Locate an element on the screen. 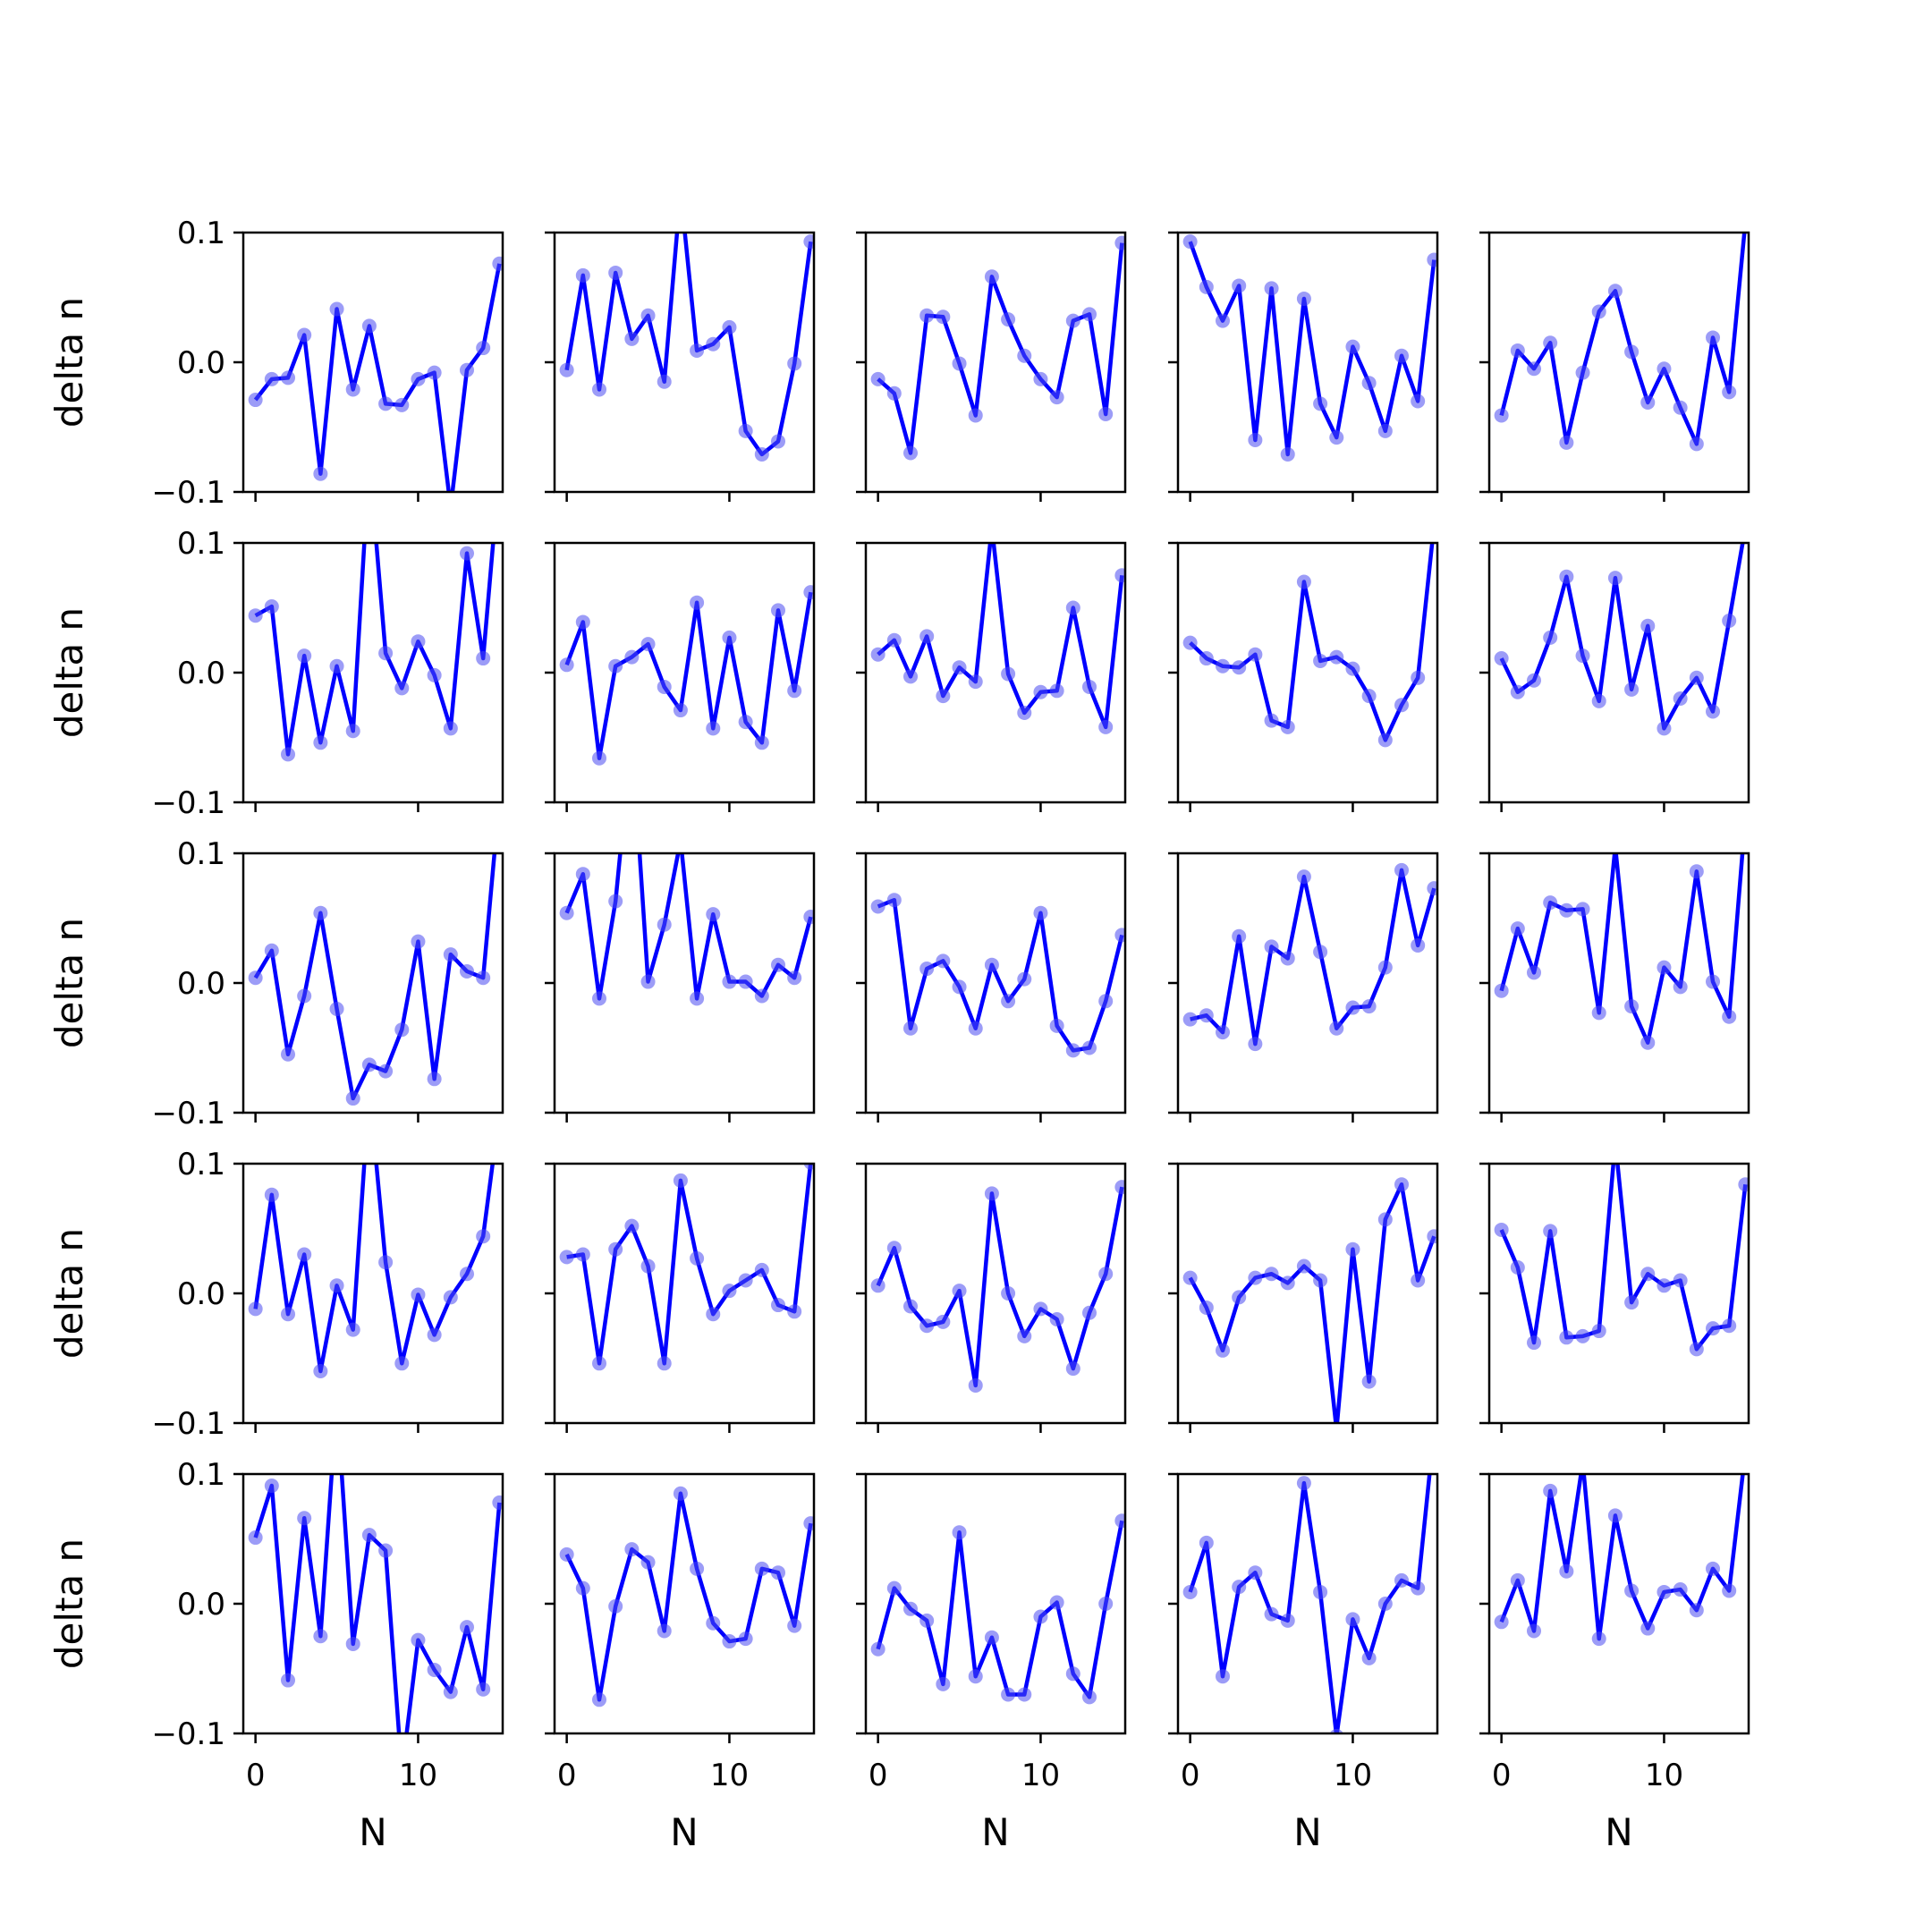 The image size is (1932, 1932). panel-r3-c2 is located at coordinates (991, 1297).